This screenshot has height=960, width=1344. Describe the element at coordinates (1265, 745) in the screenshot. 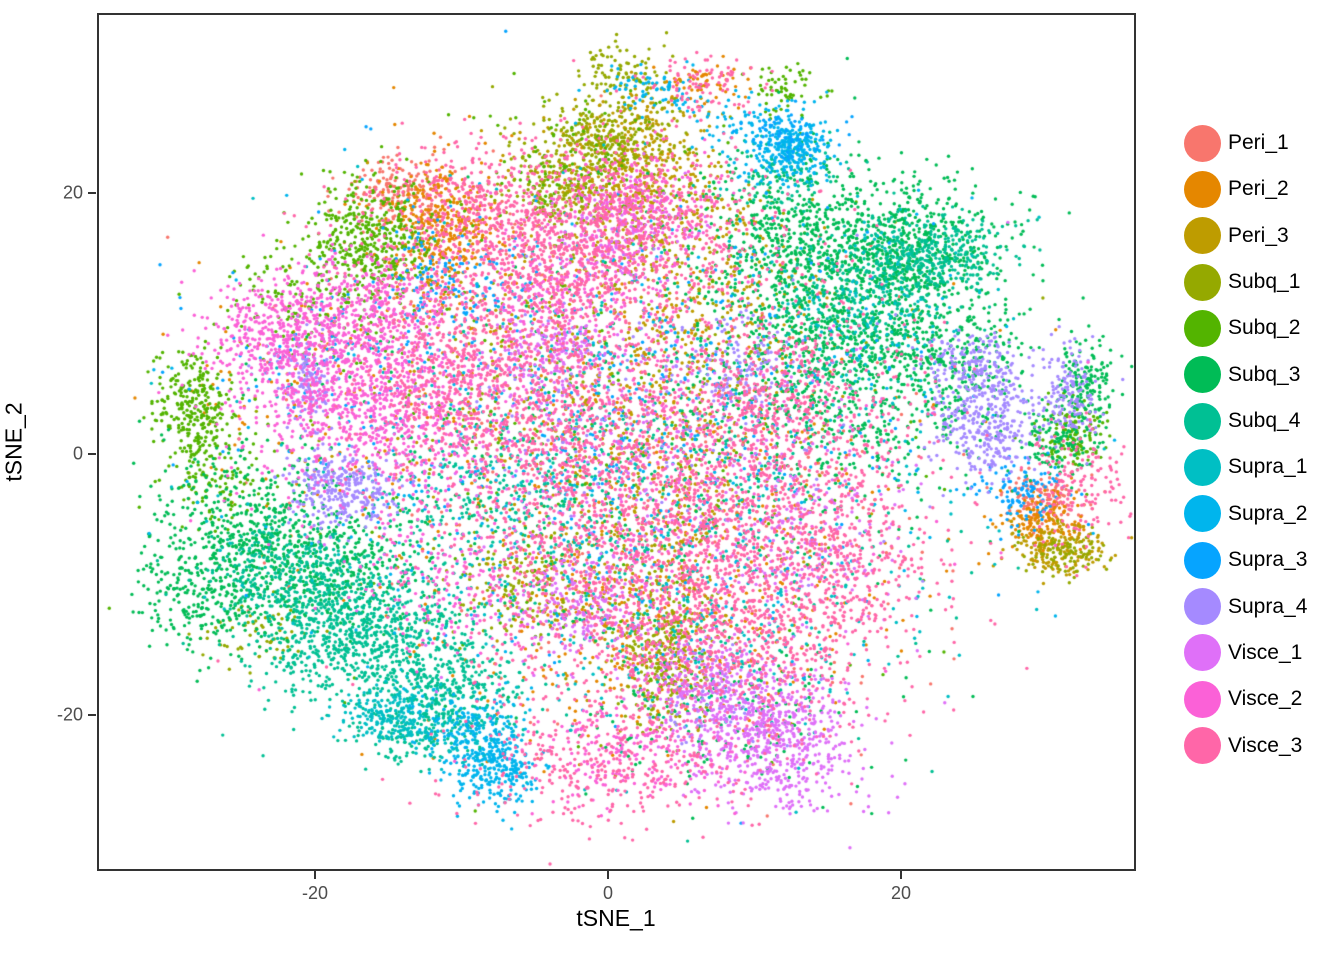

I see `legend-label: Visce_3` at that location.